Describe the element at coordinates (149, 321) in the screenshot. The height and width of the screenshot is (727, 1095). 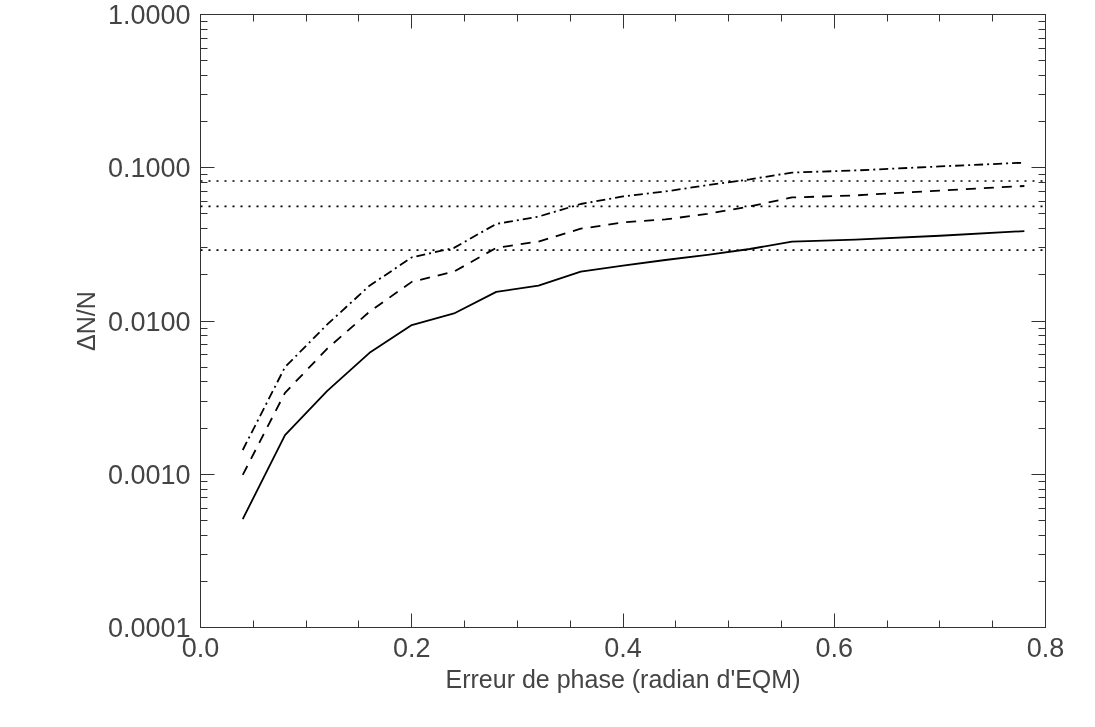
I see `y-tick-label: 0.0100` at that location.